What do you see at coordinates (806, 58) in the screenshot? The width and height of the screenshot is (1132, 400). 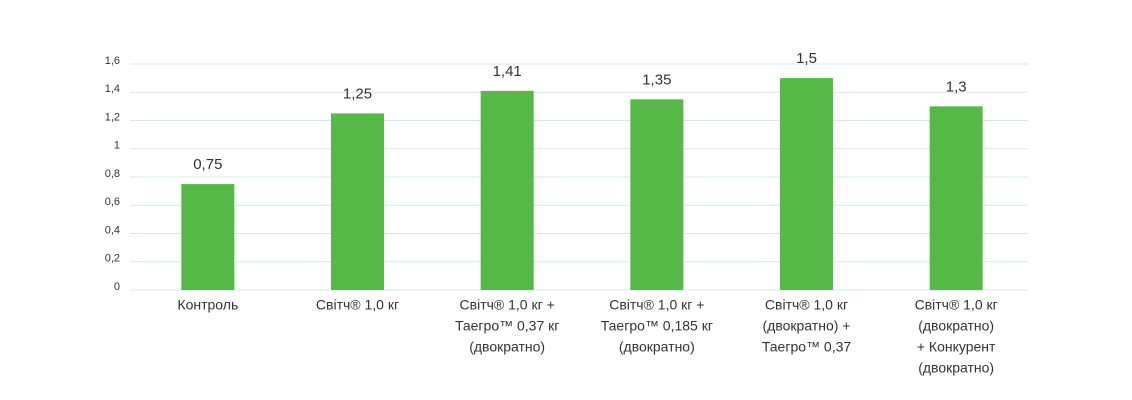 I see `value-label: 1,5` at bounding box center [806, 58].